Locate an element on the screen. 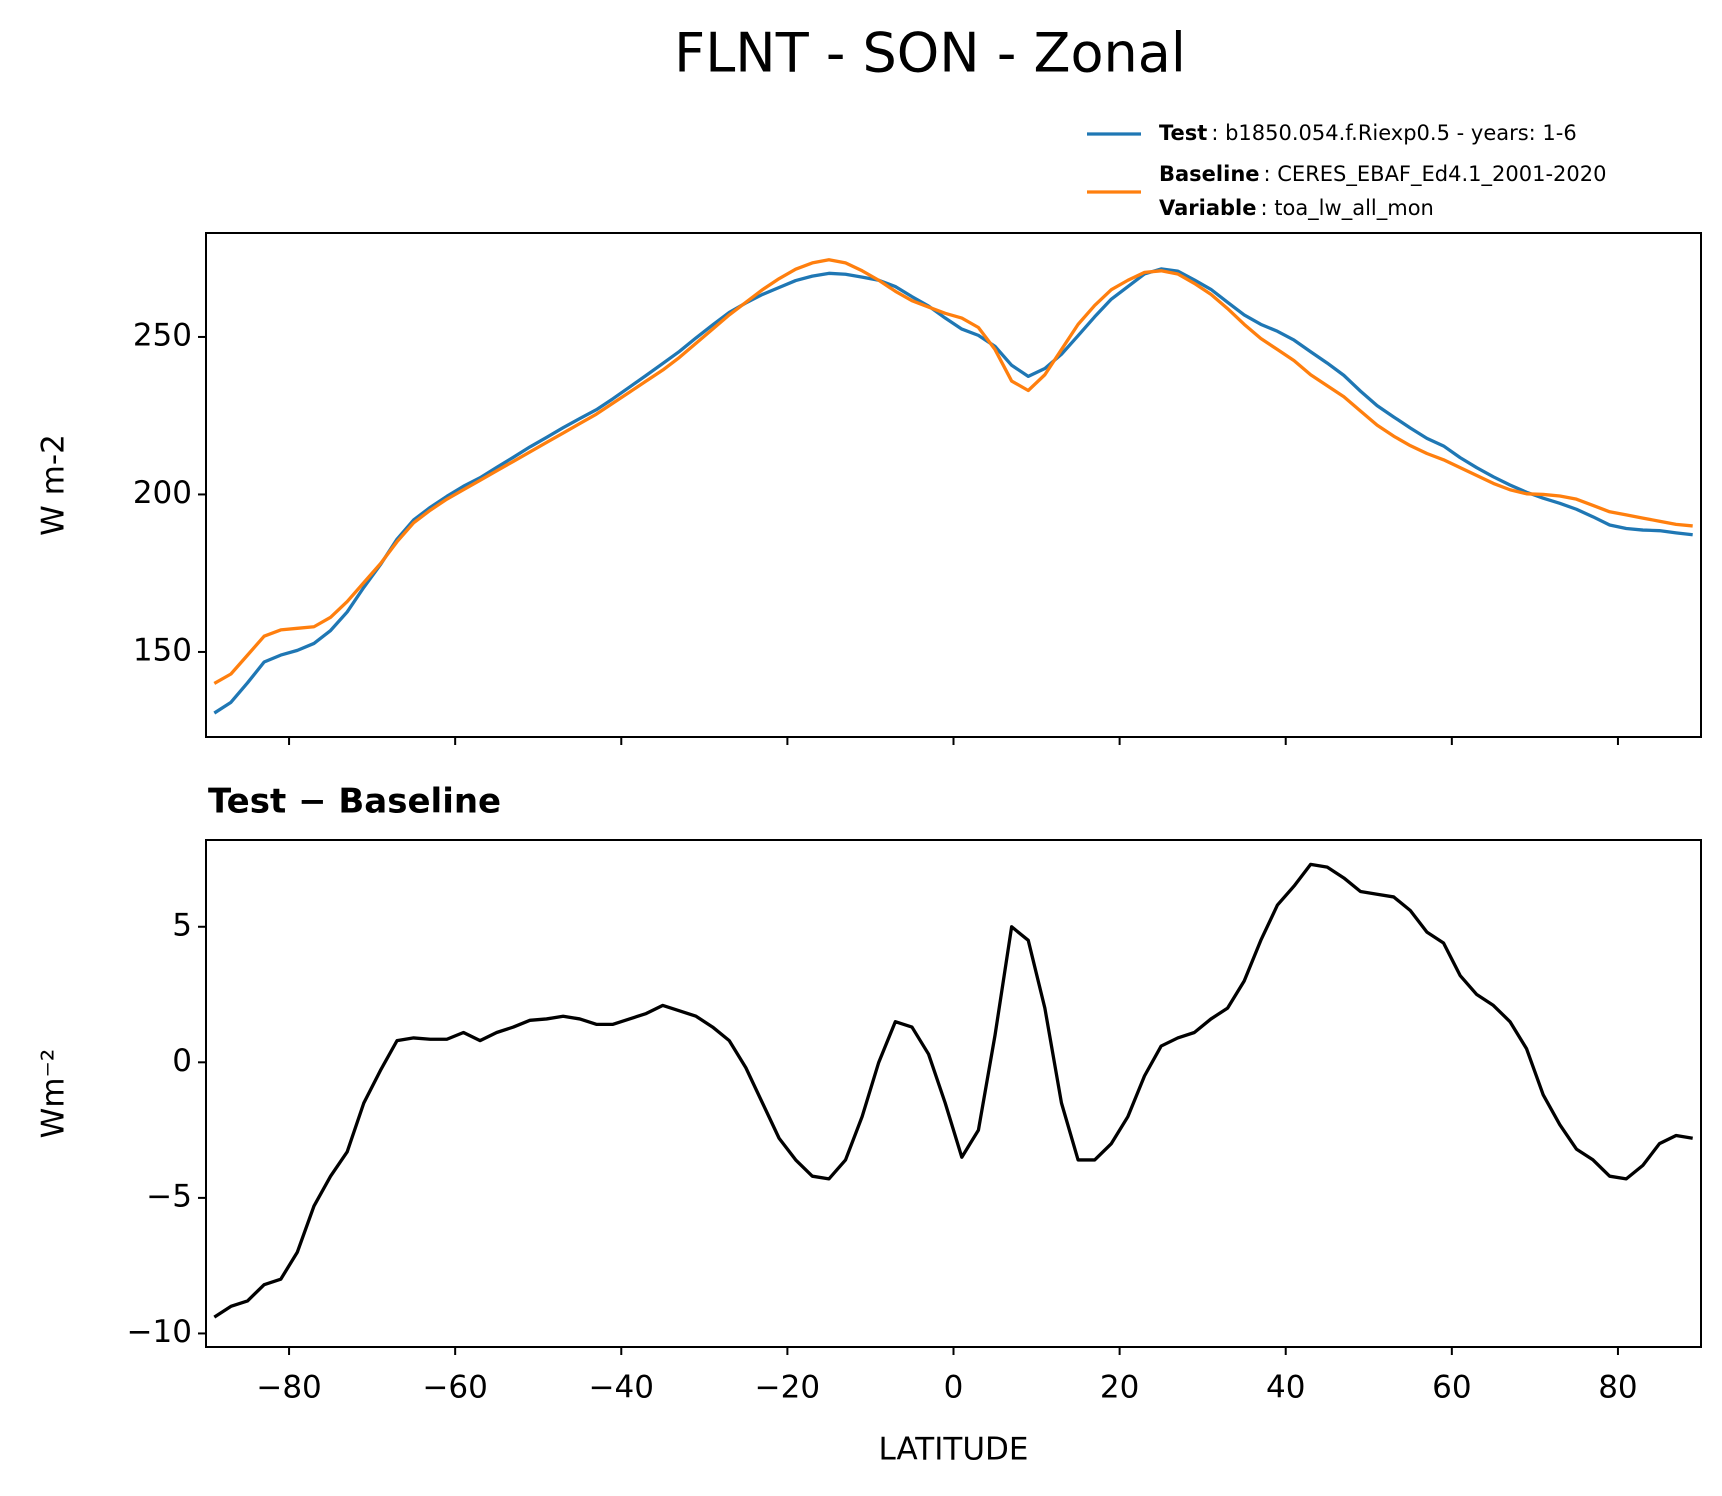  legend-entry: Test: b1850.054.f.Riexp0.5 - years: 1-6 is located at coordinates (1368, 133).